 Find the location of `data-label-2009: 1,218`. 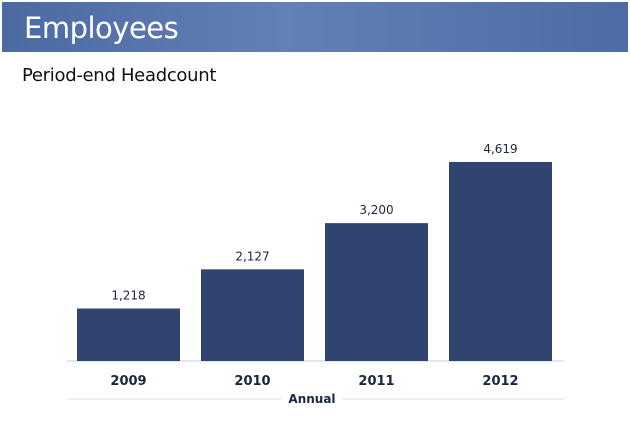

data-label-2009: 1,218 is located at coordinates (128, 296).